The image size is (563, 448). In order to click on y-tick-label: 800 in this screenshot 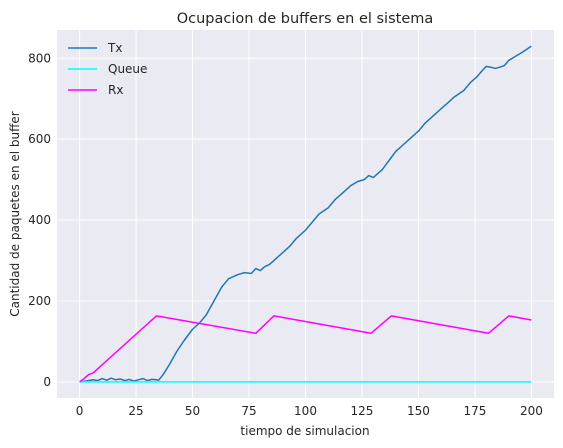, I will do `click(39, 58)`.